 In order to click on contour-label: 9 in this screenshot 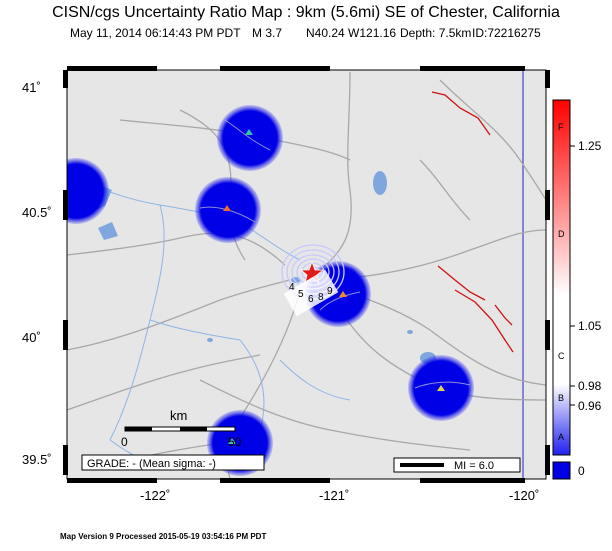, I will do `click(330, 291)`.